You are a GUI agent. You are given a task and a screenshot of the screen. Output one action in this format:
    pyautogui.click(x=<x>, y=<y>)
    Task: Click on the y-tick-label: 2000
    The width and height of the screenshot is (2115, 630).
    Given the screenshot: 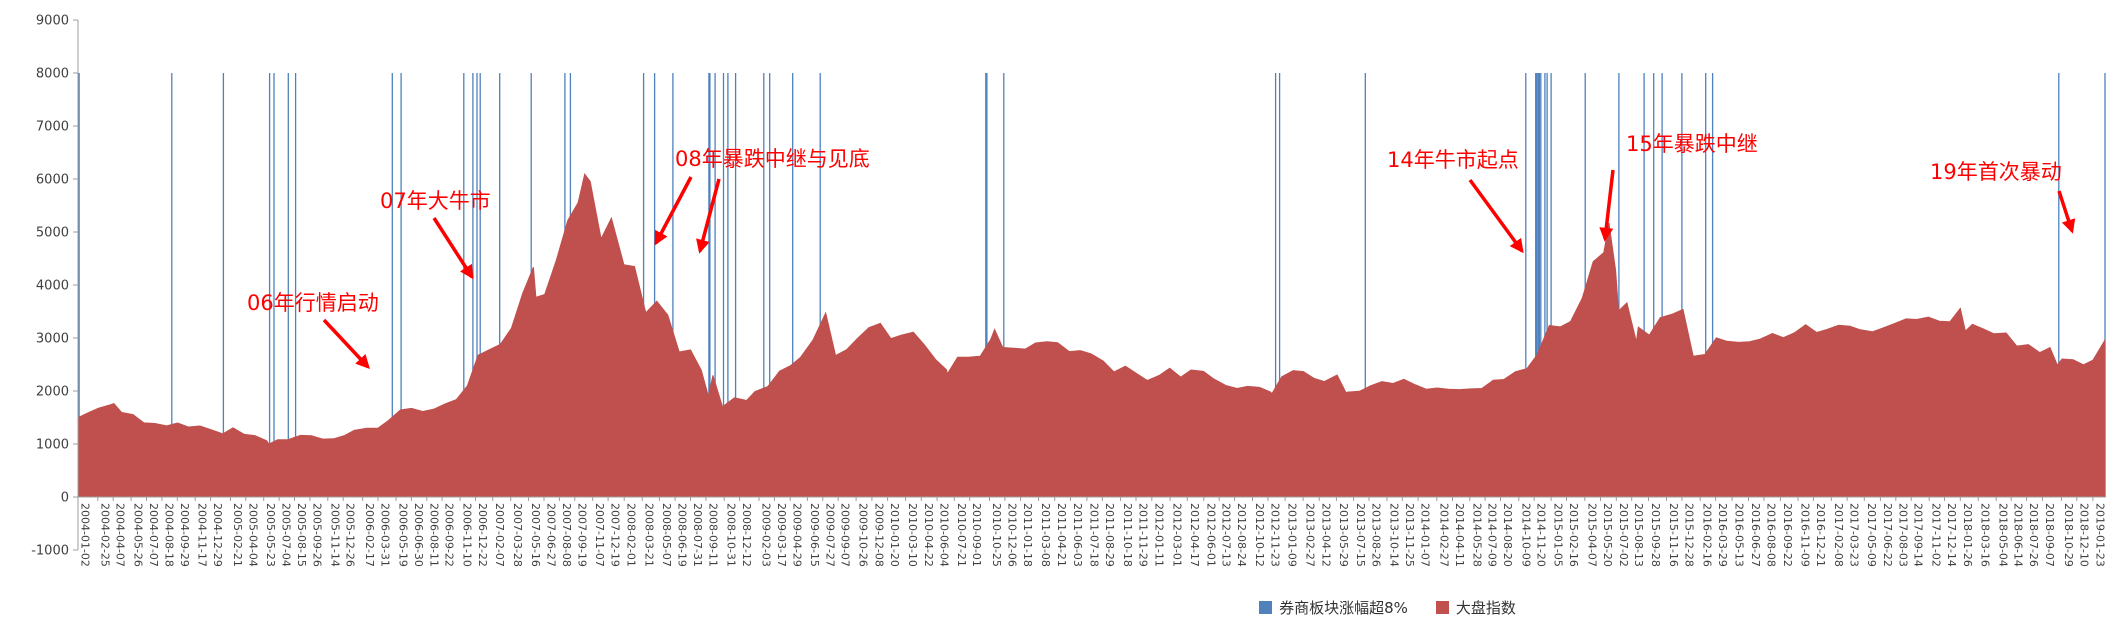 What is the action you would take?
    pyautogui.click(x=52, y=392)
    